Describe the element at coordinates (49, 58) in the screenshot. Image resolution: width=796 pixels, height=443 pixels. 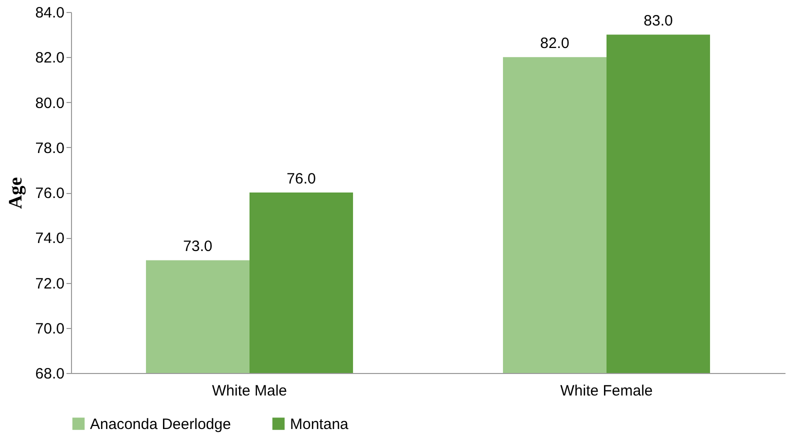
I see `y-tick-label: 82.0` at that location.